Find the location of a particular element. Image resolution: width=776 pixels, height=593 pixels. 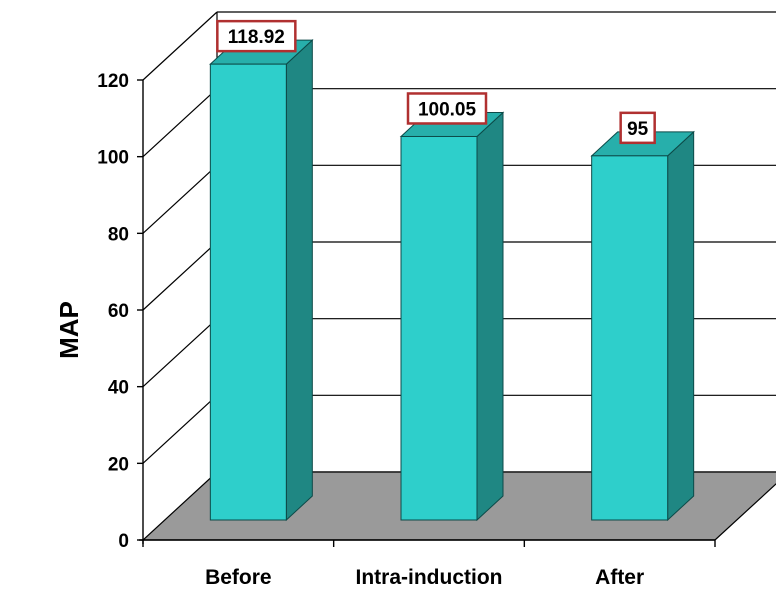

data-label-text: 118.92 is located at coordinates (256, 37).